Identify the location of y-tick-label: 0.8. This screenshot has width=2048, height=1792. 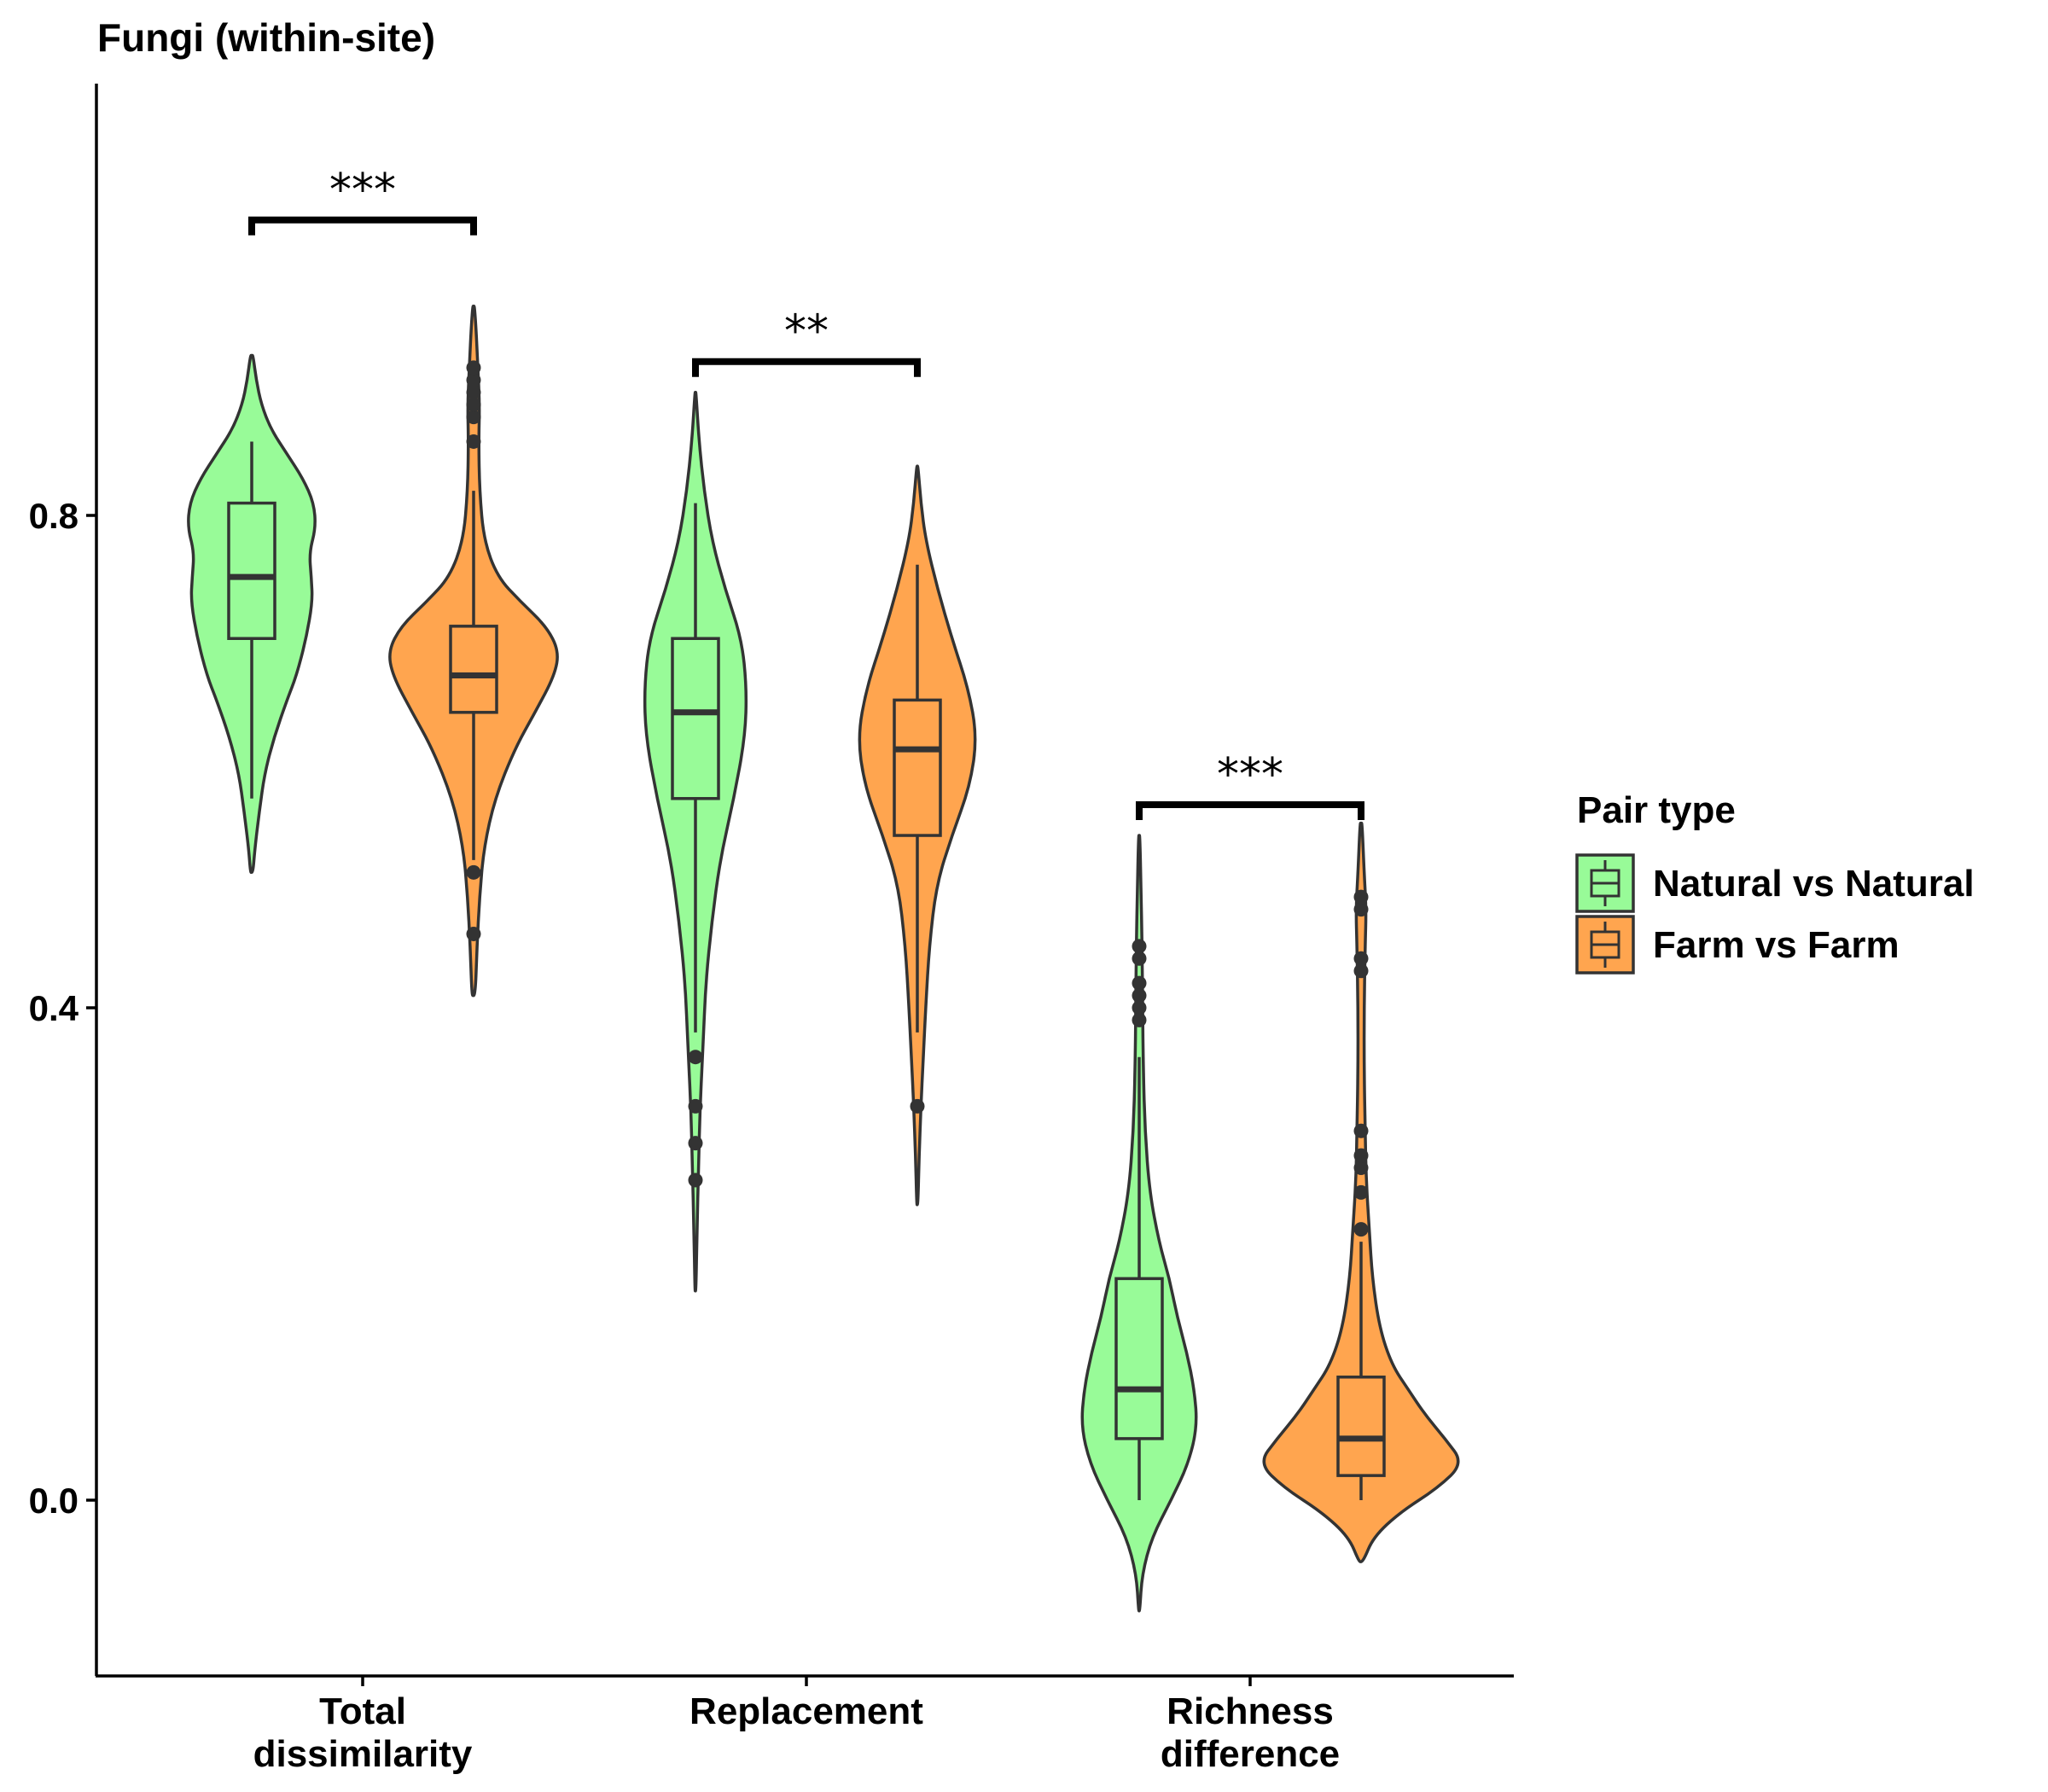
(54, 516).